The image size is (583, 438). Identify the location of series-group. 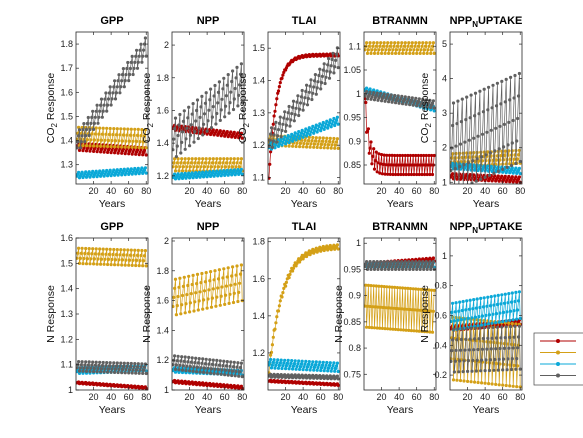
(304, 315).